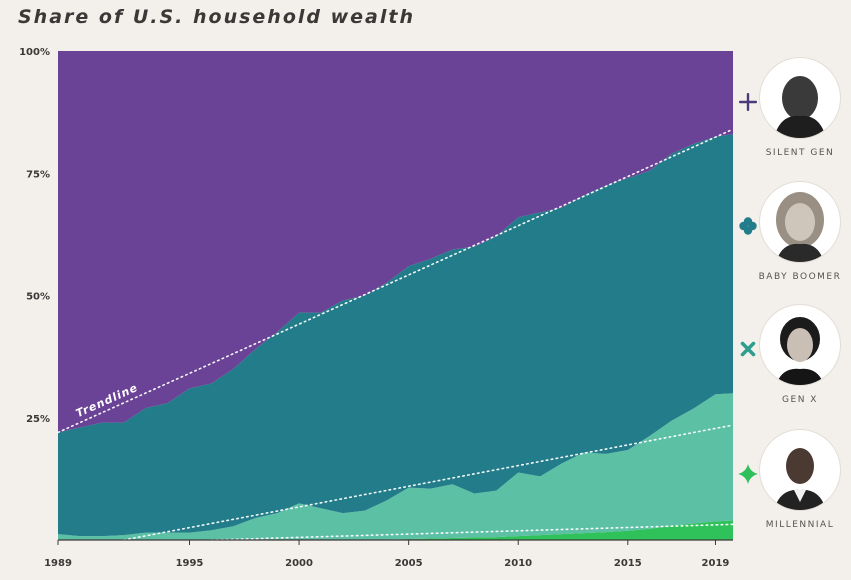 The width and height of the screenshot is (851, 580). Describe the element at coordinates (800, 222) in the screenshot. I see `avatar-baby-boomer` at that location.